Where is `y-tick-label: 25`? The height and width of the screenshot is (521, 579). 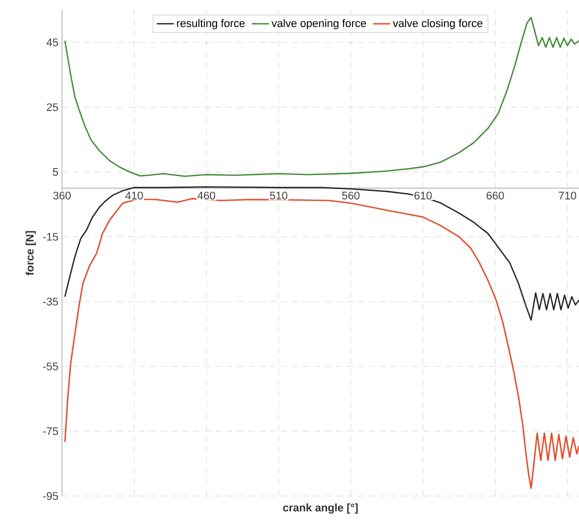 y-tick-label: 25 is located at coordinates (52, 107).